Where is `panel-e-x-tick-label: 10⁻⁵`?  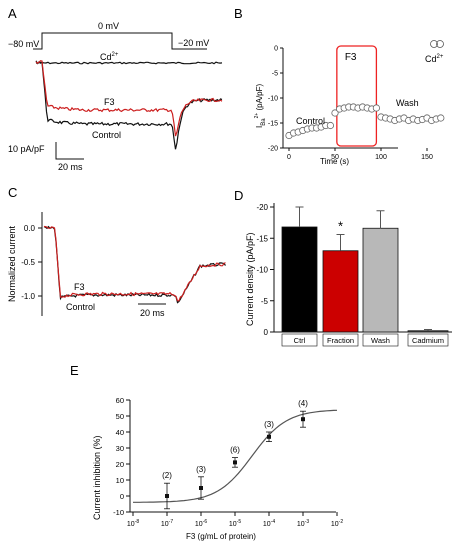
panel-e-x-tick-label: 10⁻⁵ is located at coordinates (235, 523).